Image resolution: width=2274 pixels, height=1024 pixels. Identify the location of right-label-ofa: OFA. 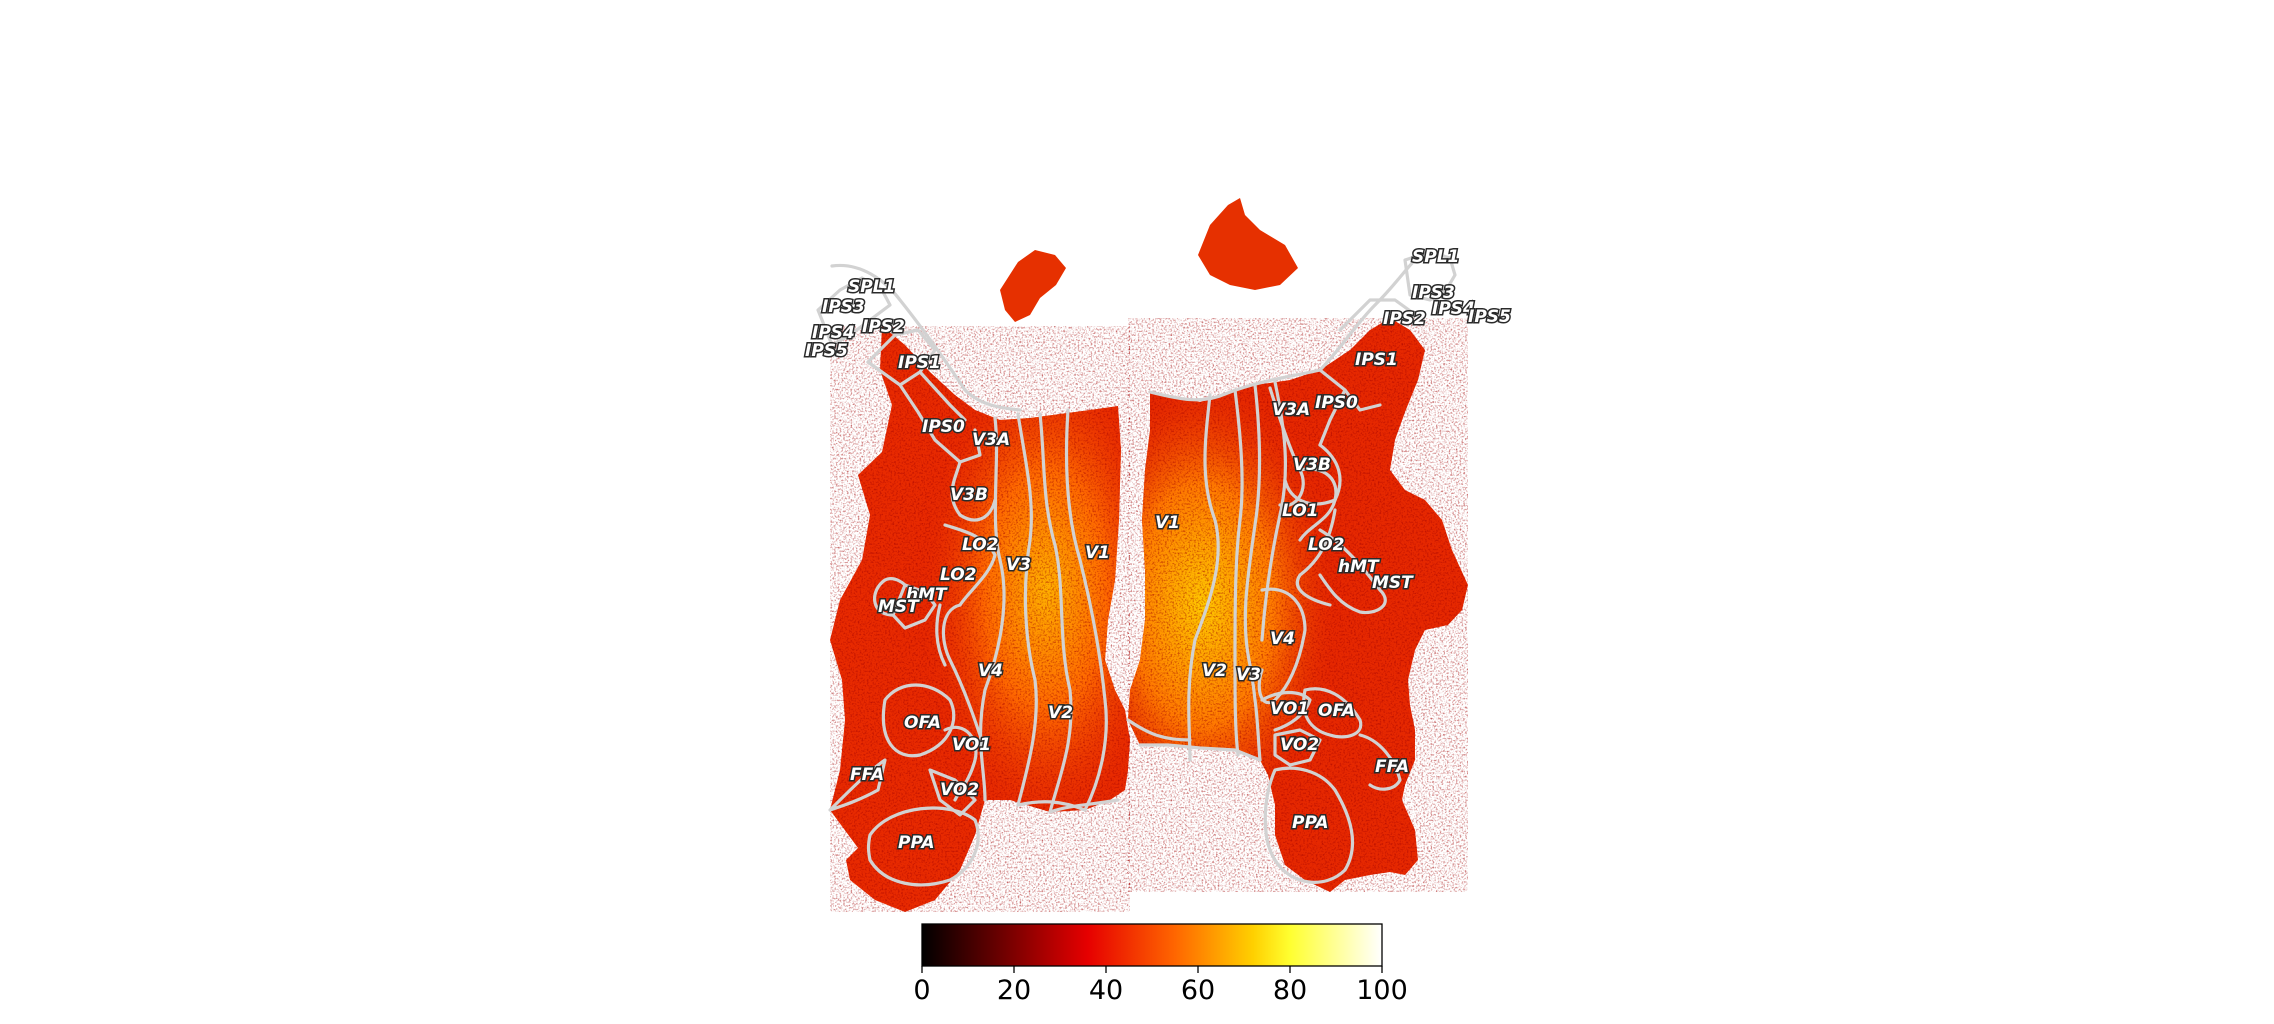
(1336, 711).